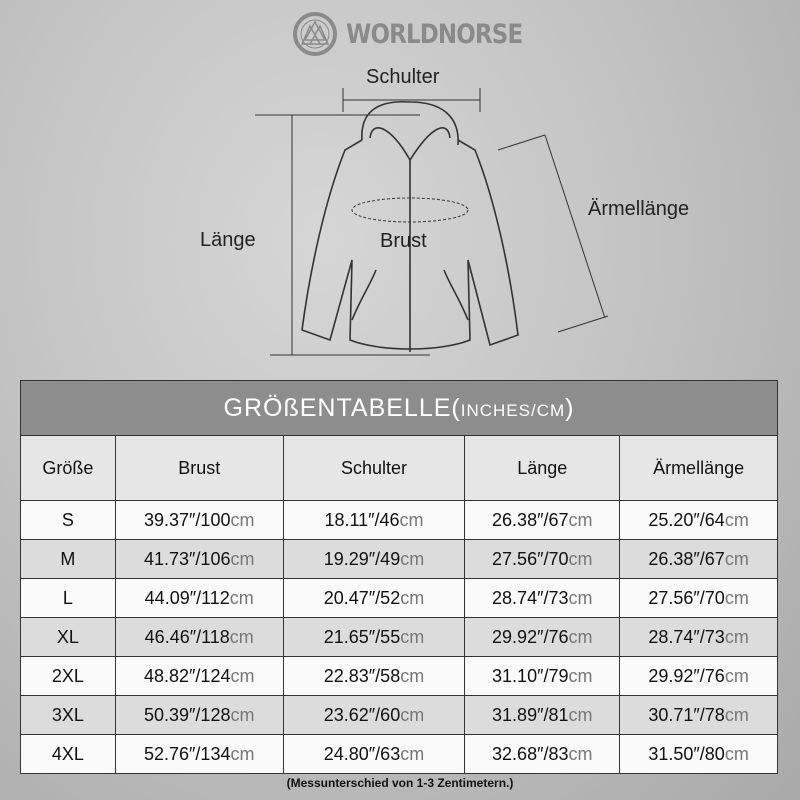 The image size is (800, 800). I want to click on size-cell: S, so click(68, 520).